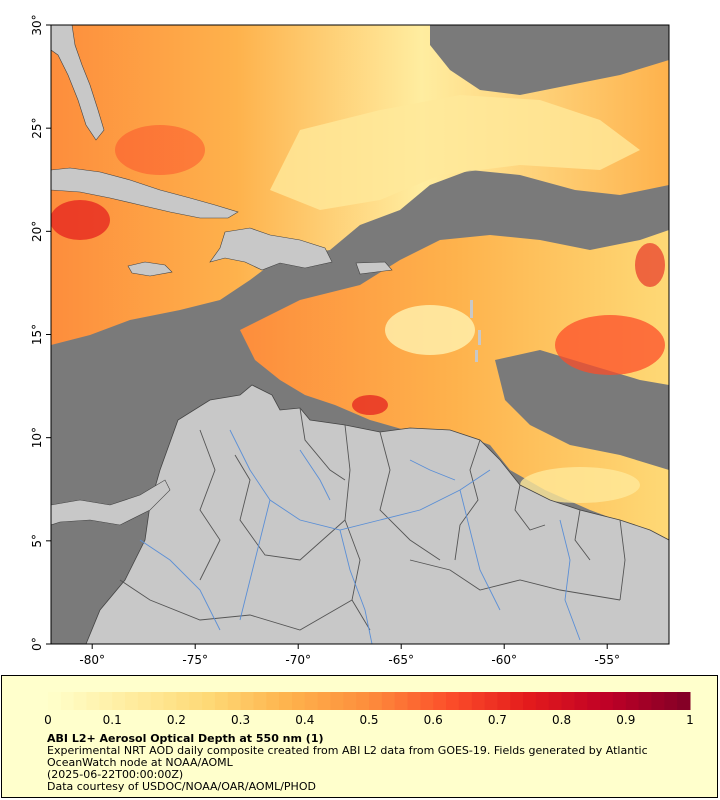 The height and width of the screenshot is (800, 720). I want to click on y-tick-label: 30°, so click(37, 24).